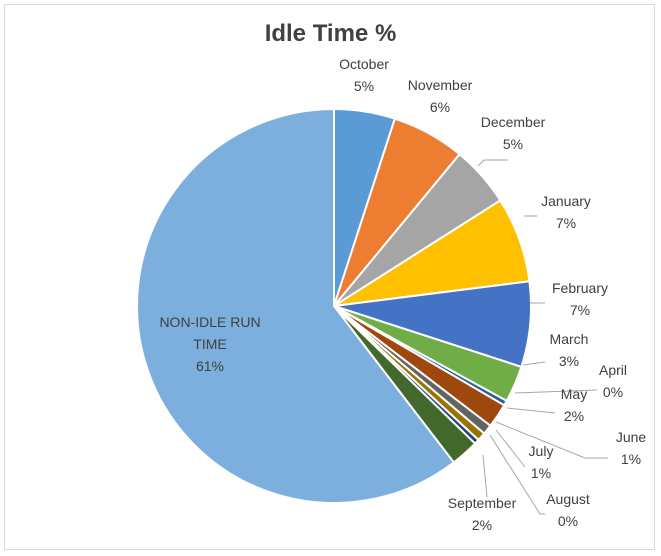  I want to click on data-label-november: November 6%, so click(440, 96).